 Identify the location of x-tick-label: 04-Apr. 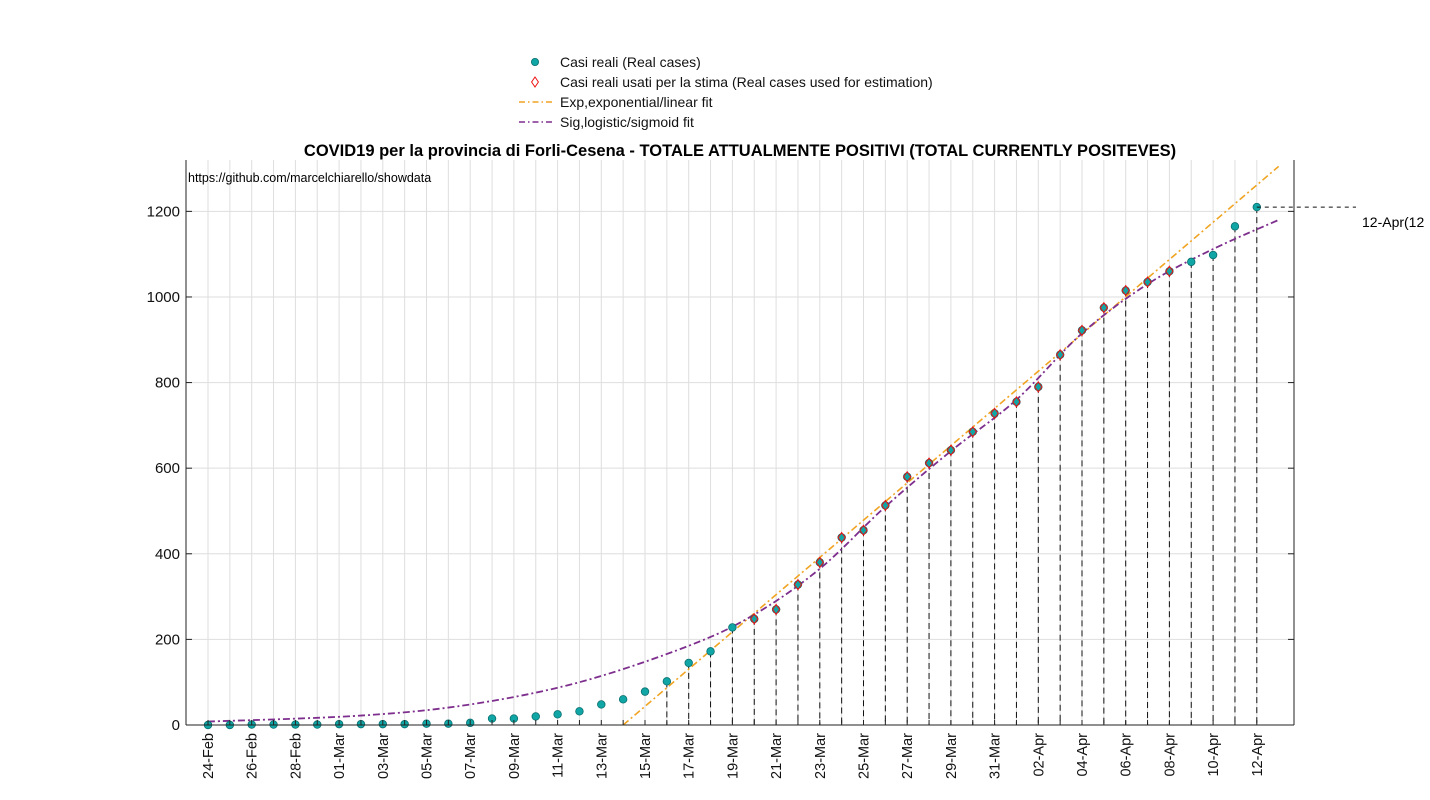
(1083, 755).